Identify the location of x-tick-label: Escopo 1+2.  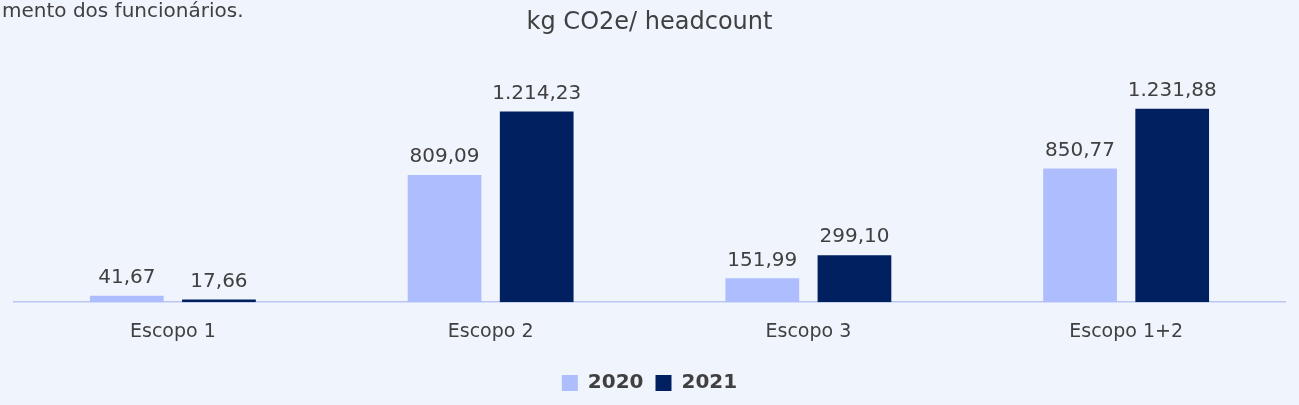
(1126, 329).